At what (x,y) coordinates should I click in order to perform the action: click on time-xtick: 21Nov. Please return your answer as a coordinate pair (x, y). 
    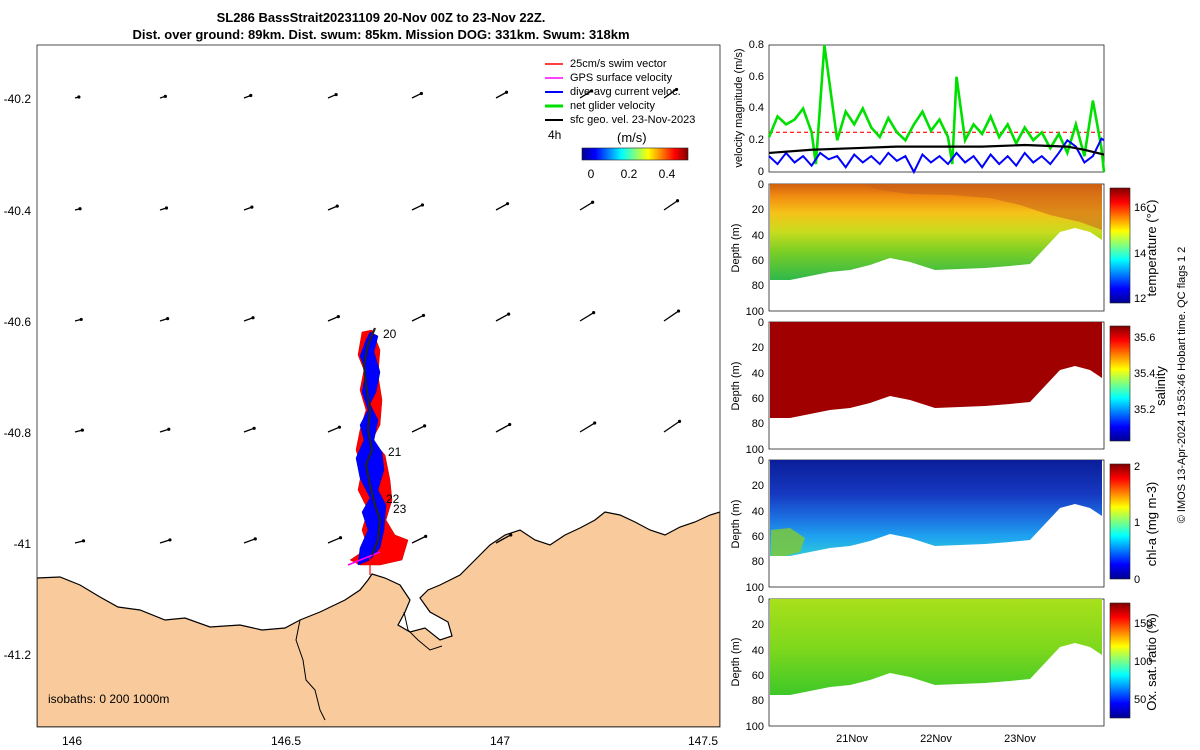
    Looking at the image, I should click on (852, 739).